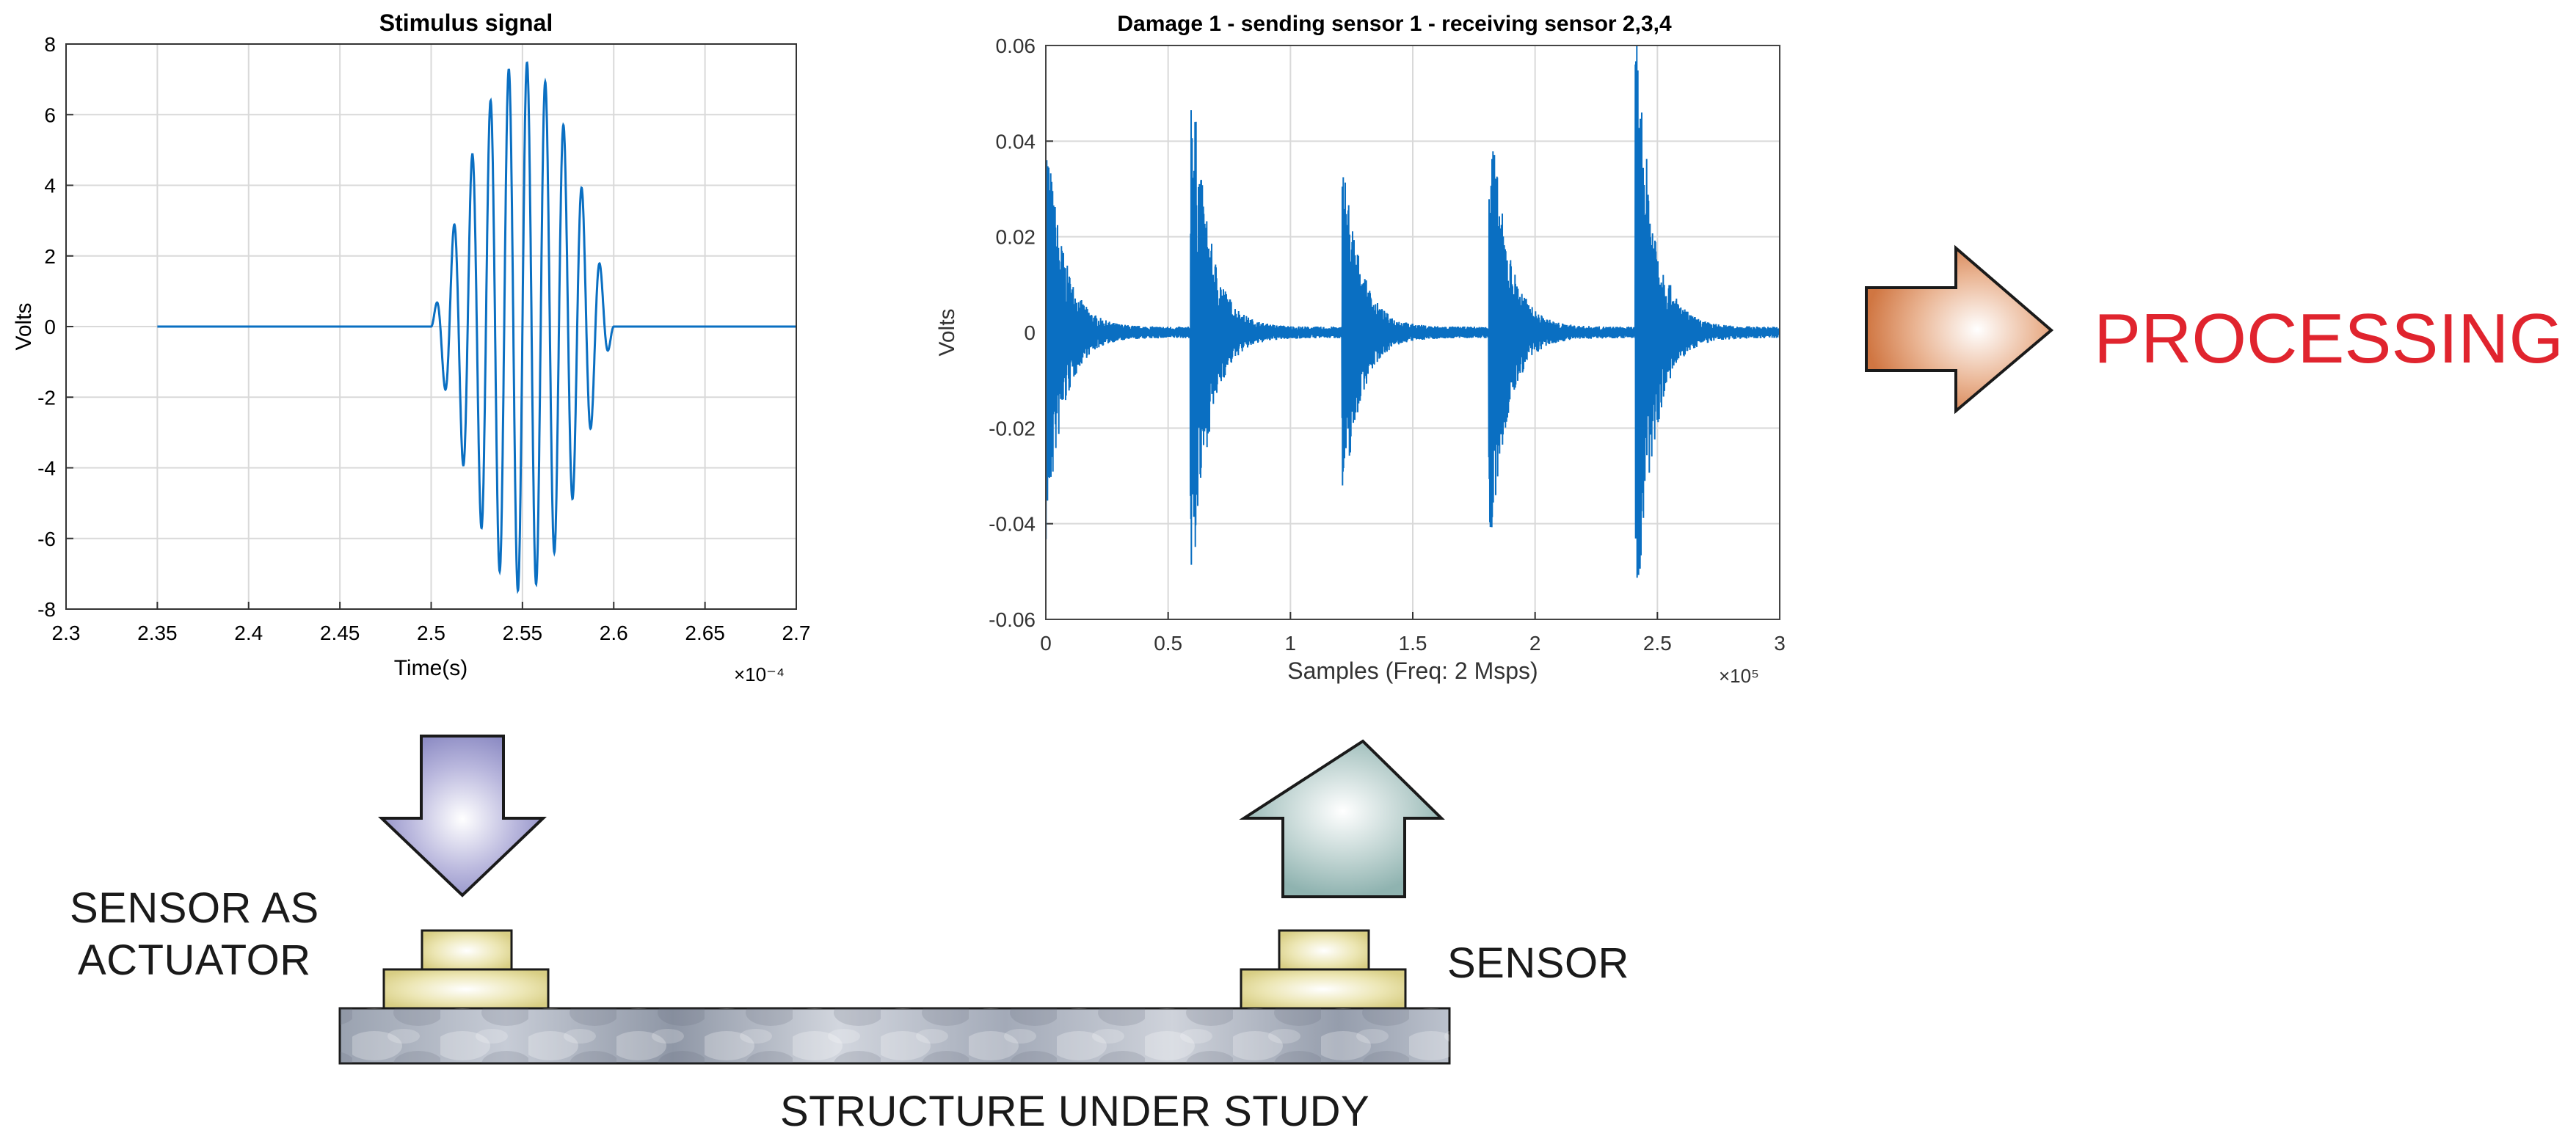 Image resolution: width=2576 pixels, height=1147 pixels. What do you see at coordinates (1412, 312) in the screenshot?
I see `received-signal-line` at bounding box center [1412, 312].